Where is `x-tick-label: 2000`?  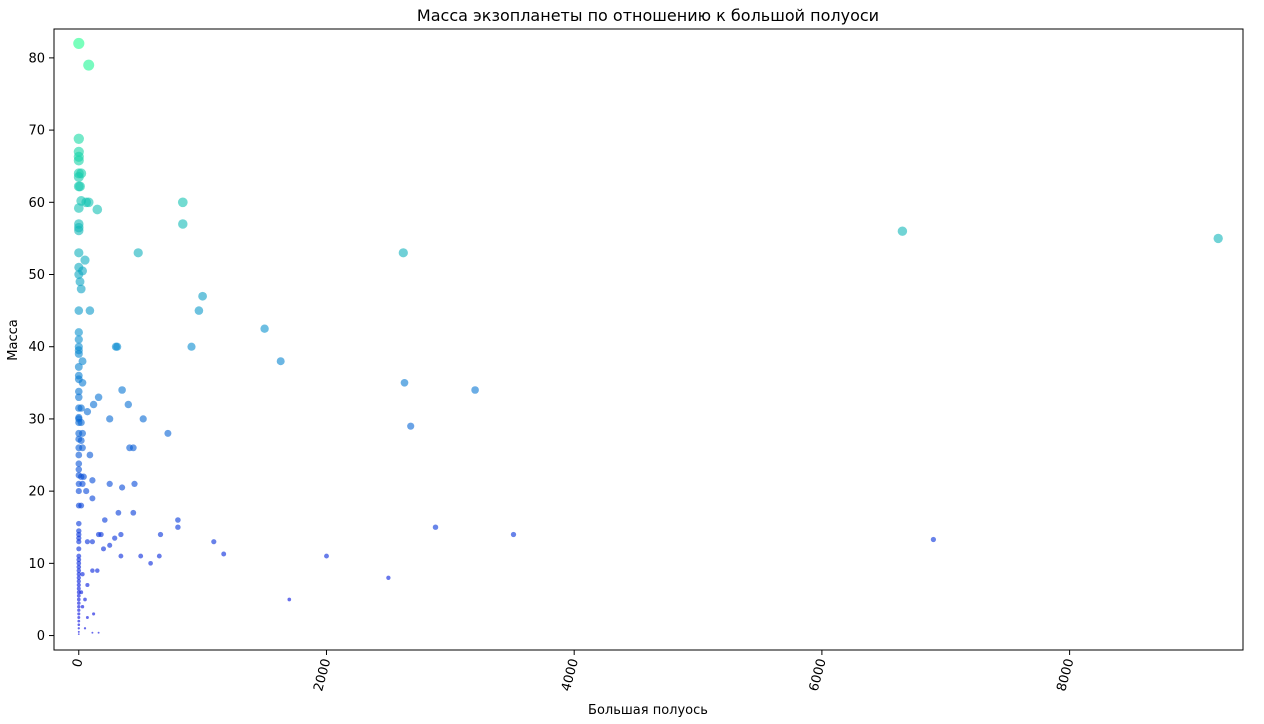
x-tick-label: 2000 is located at coordinates (322, 675).